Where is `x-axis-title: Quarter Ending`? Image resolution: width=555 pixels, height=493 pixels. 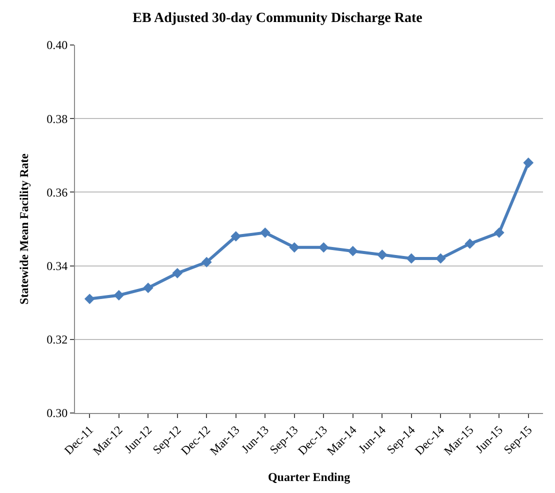
x-axis-title: Quarter Ending is located at coordinates (309, 477).